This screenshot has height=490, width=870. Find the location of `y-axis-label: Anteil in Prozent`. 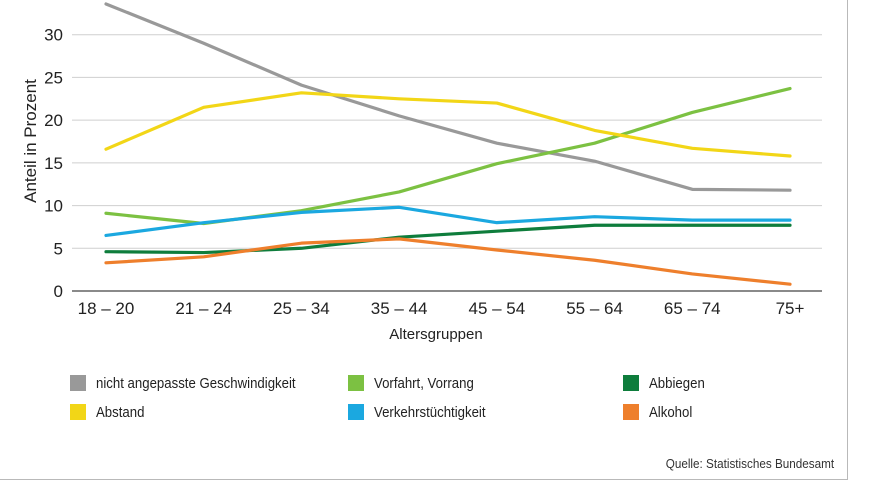

y-axis-label: Anteil in Prozent is located at coordinates (30, 141).